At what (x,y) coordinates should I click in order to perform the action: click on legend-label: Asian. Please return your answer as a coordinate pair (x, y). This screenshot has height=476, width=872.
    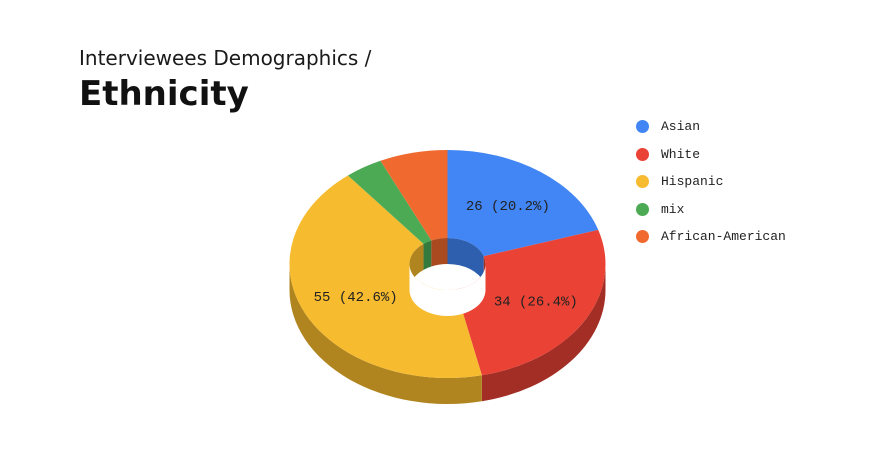
    Looking at the image, I should click on (681, 127).